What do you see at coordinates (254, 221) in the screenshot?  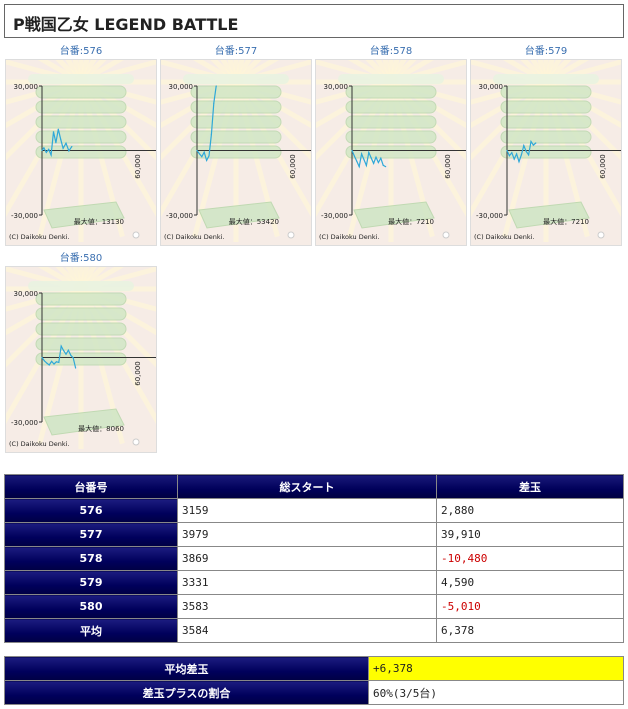 I see `max-value-label: 最大値：53420` at bounding box center [254, 221].